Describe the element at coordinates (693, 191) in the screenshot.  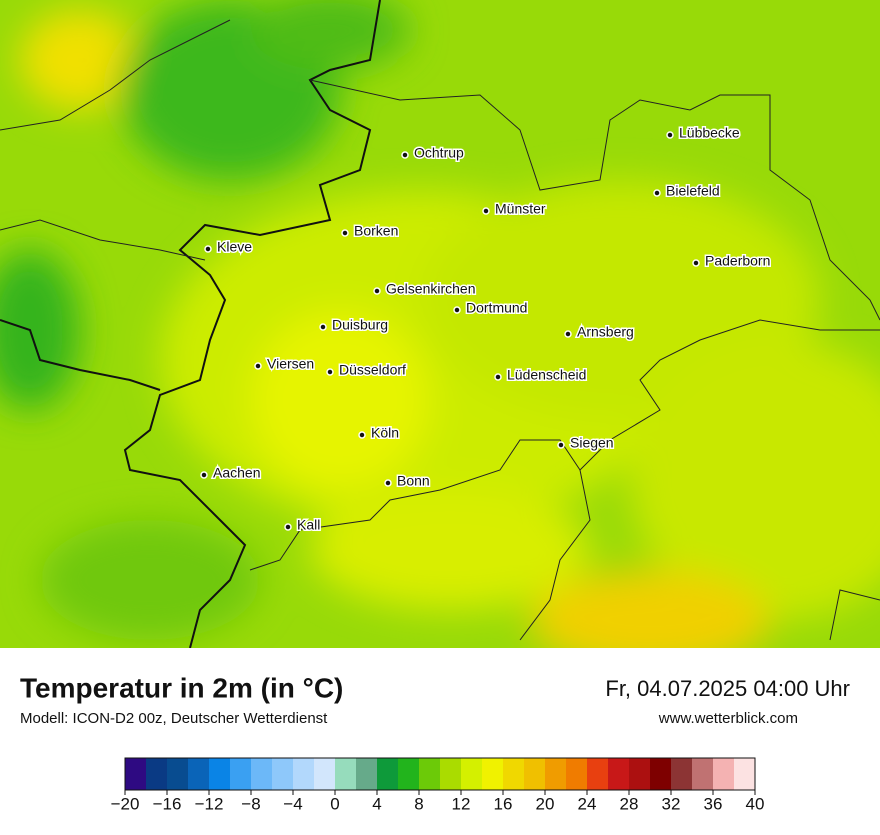
I see `city-label: Bielefeld` at that location.